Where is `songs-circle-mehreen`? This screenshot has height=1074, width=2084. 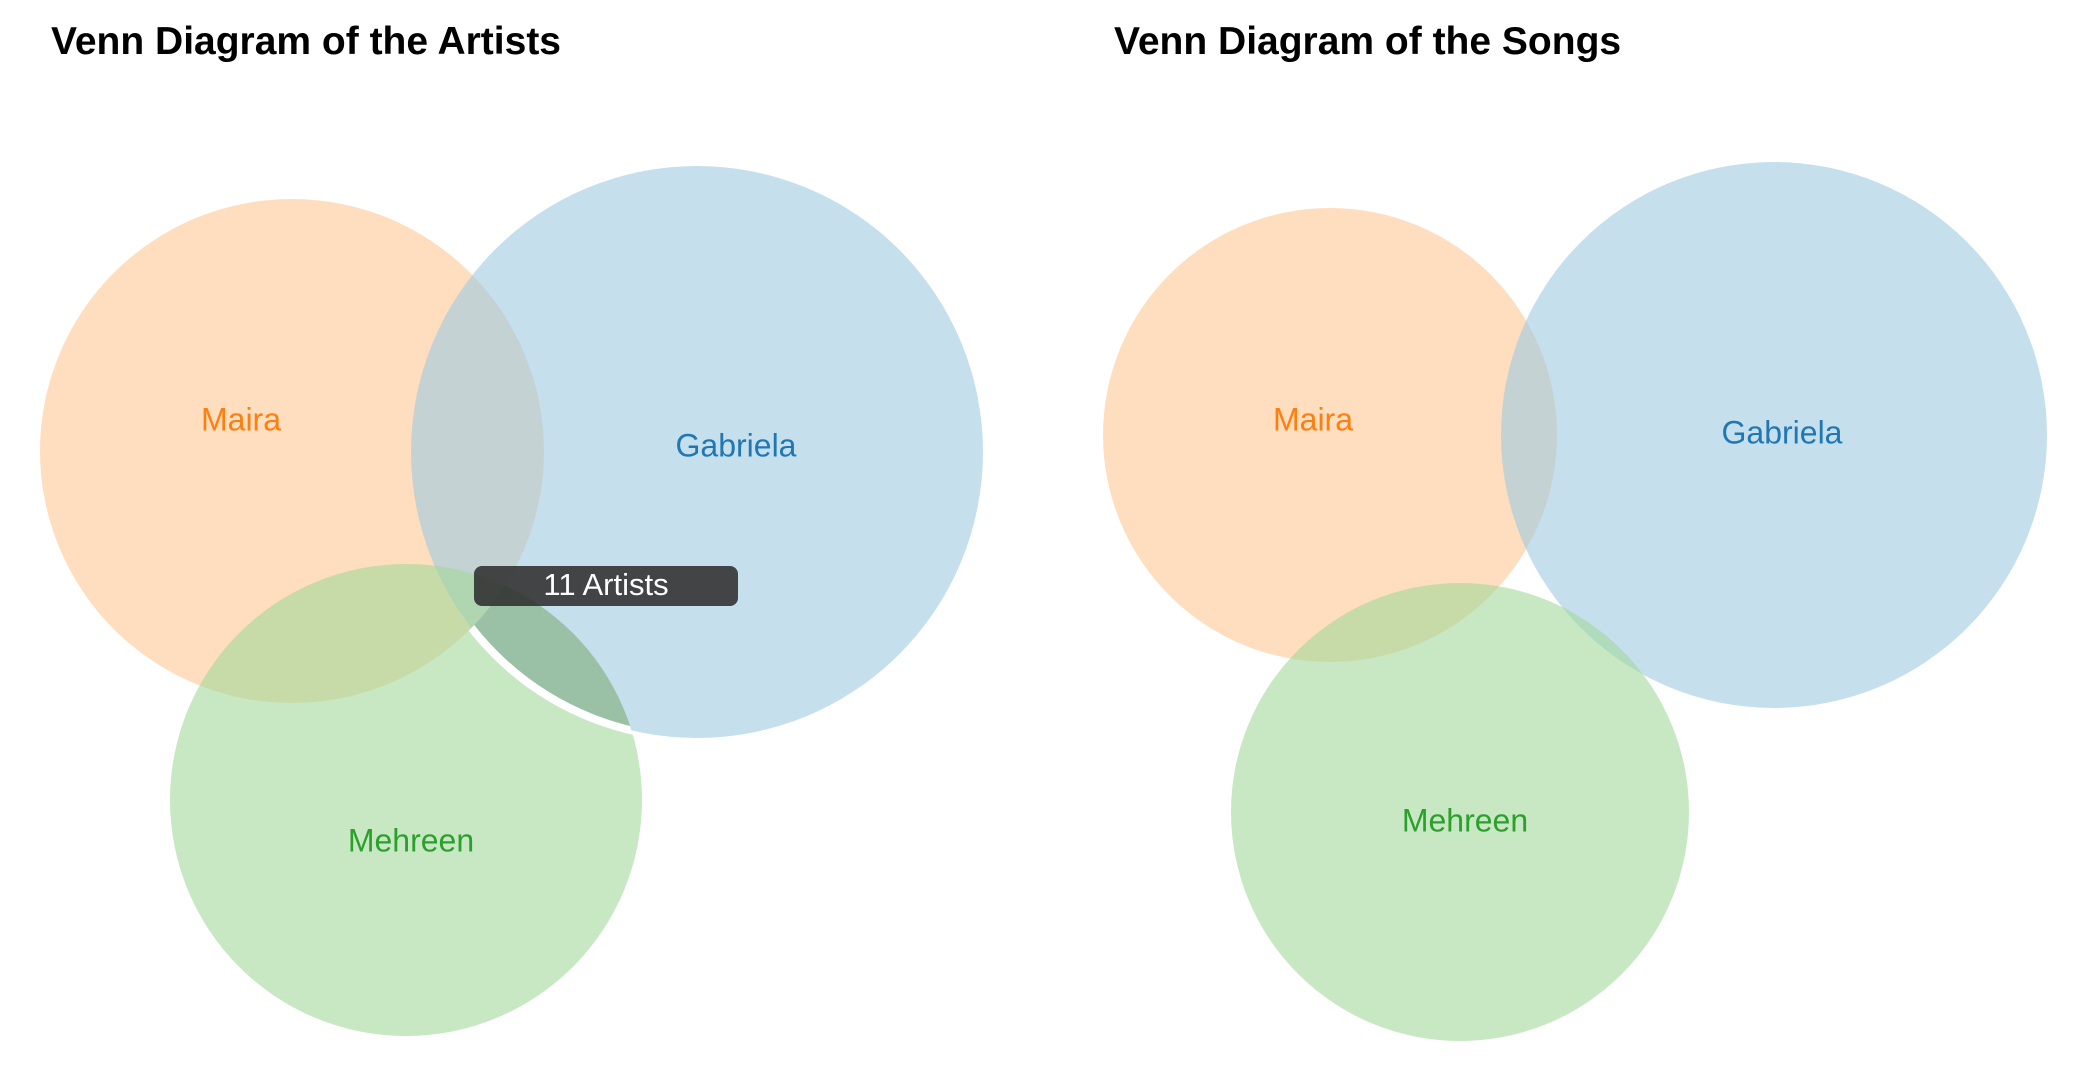
songs-circle-mehreen is located at coordinates (1460, 812).